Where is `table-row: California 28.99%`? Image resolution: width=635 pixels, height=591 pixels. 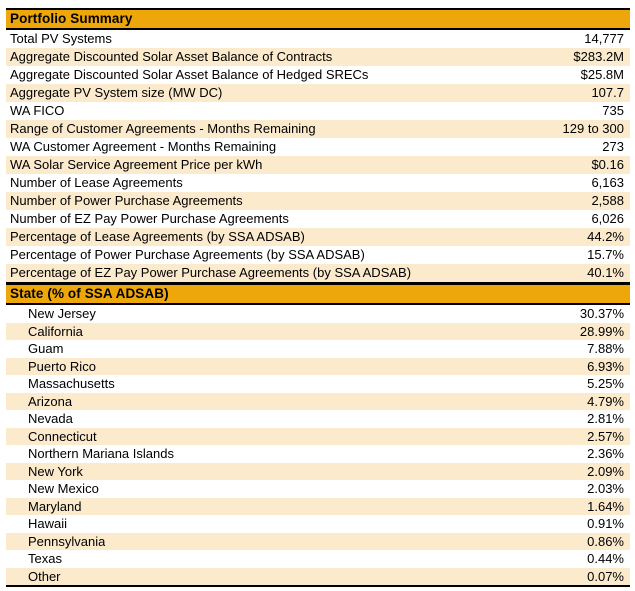
table-row: California 28.99% is located at coordinates (318, 331).